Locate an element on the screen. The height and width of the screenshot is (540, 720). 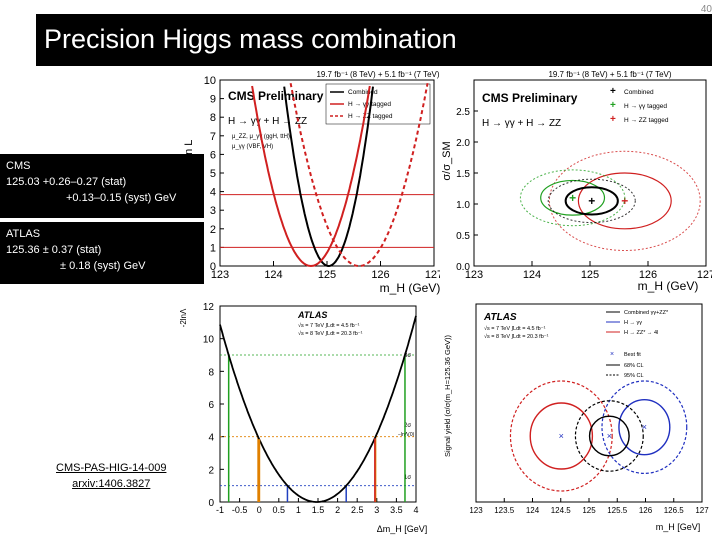
c1-ytick-label: 1 is located at coordinates (213, 248).